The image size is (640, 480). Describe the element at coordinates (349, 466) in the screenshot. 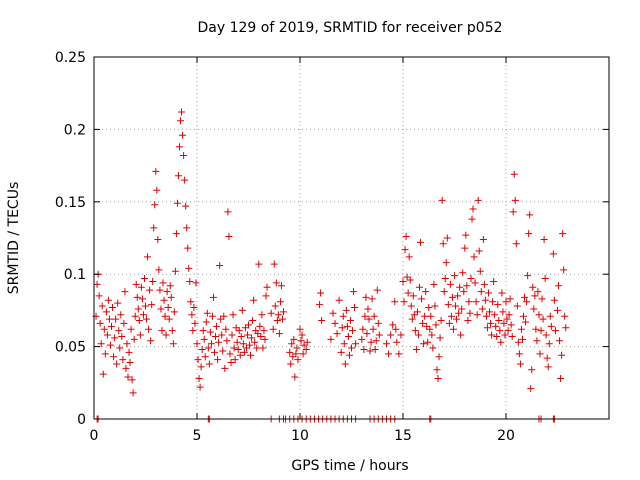

I see `x-axis-label: GPS time / hours` at that location.